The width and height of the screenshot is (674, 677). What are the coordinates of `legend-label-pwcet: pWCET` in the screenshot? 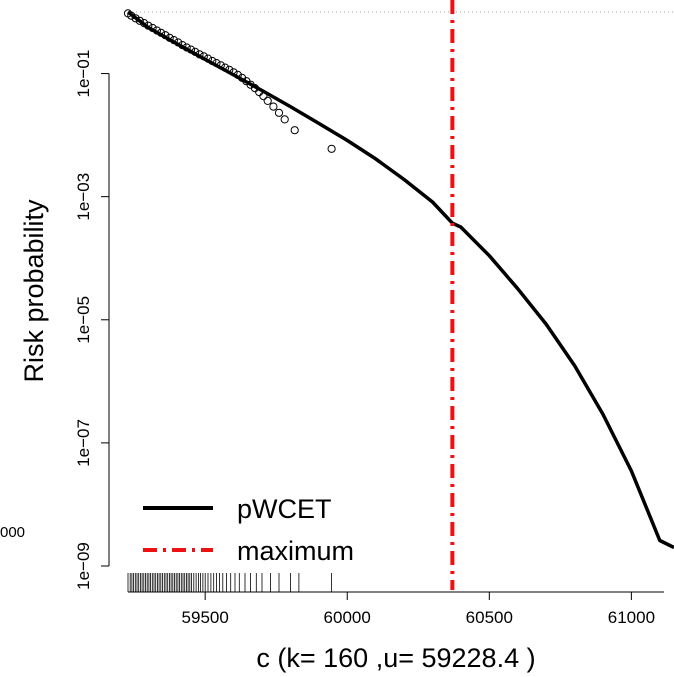 It's located at (284, 509).